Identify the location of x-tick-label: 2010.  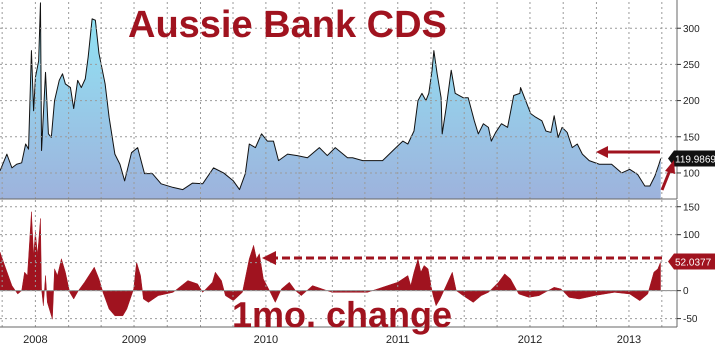
(266, 340).